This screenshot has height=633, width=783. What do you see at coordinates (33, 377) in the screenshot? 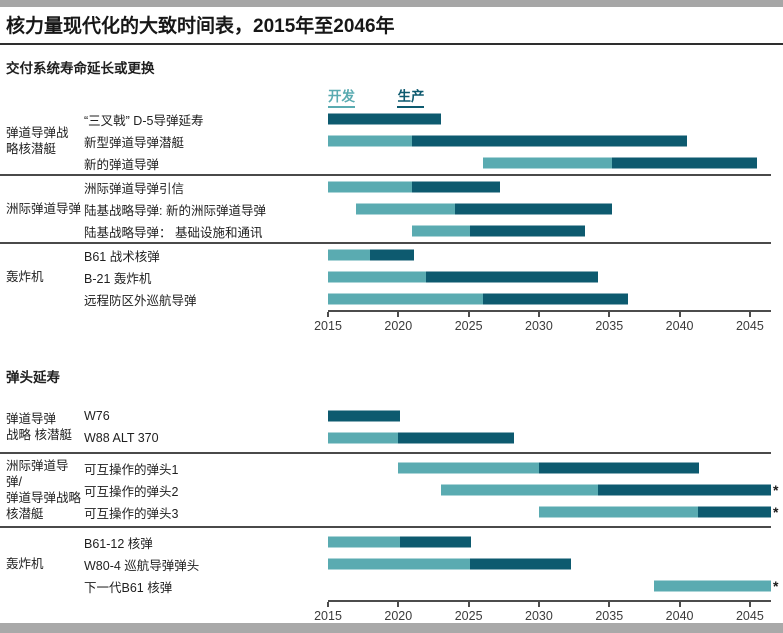
I see `section-heading-warheads: 弹头延寿` at bounding box center [33, 377].